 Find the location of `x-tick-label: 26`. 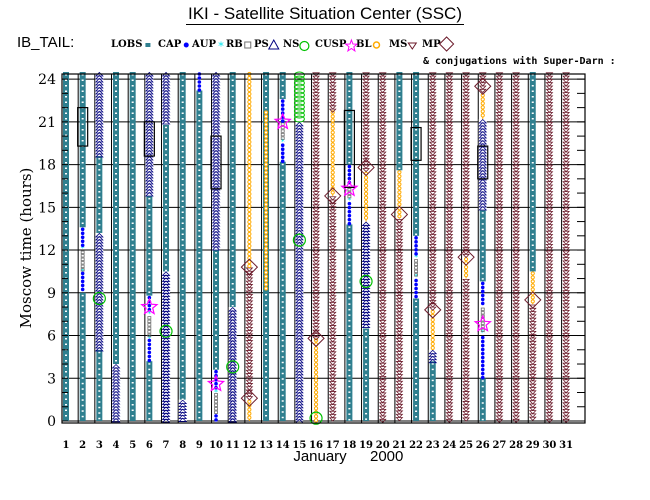

x-tick-label: 26 is located at coordinates (483, 445).